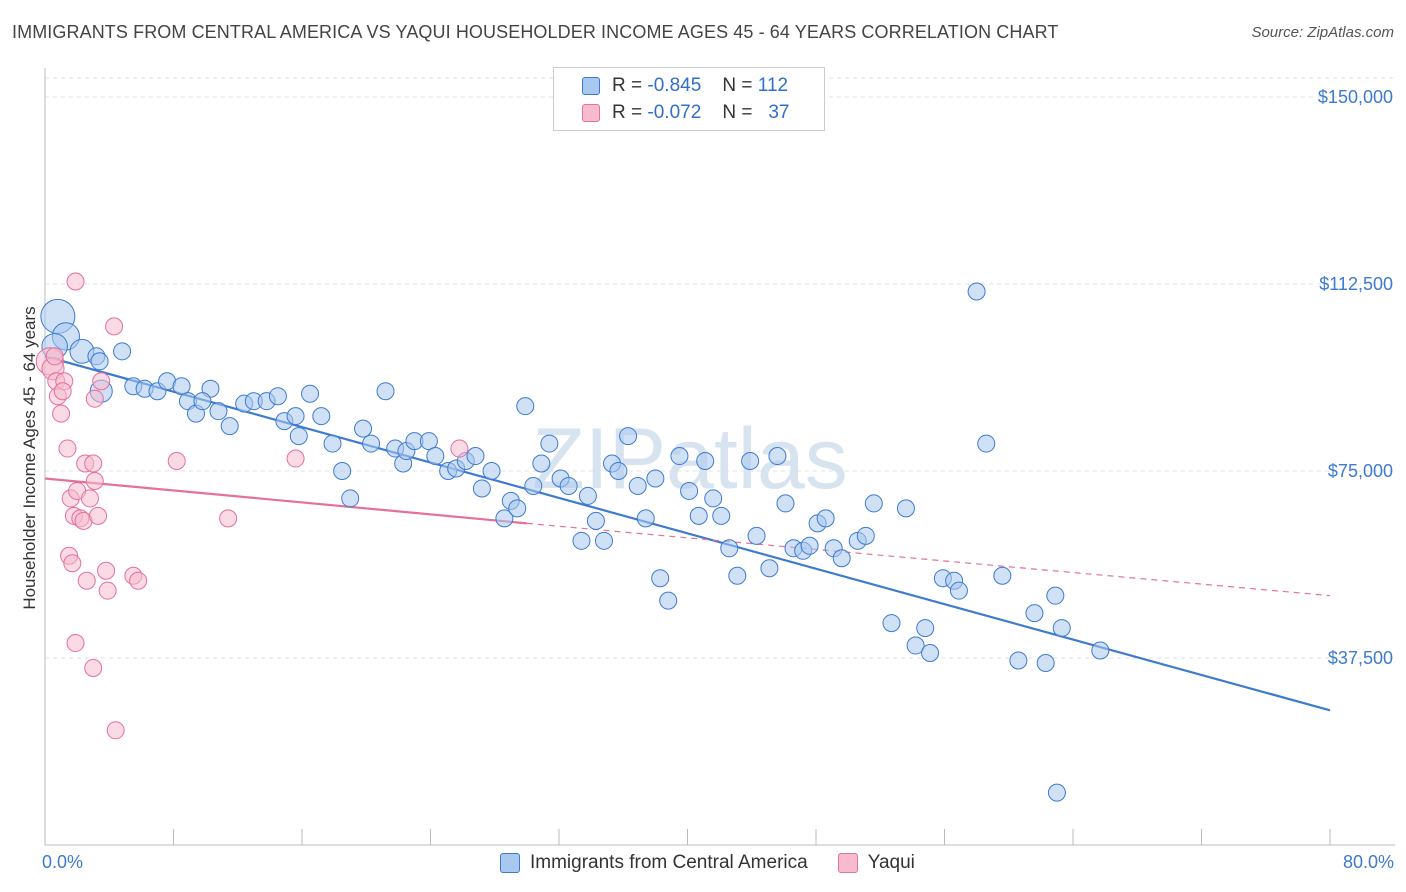 This screenshot has width=1406, height=892. What do you see at coordinates (928, 559) in the screenshot?
I see `pink-trend-extension` at bounding box center [928, 559].